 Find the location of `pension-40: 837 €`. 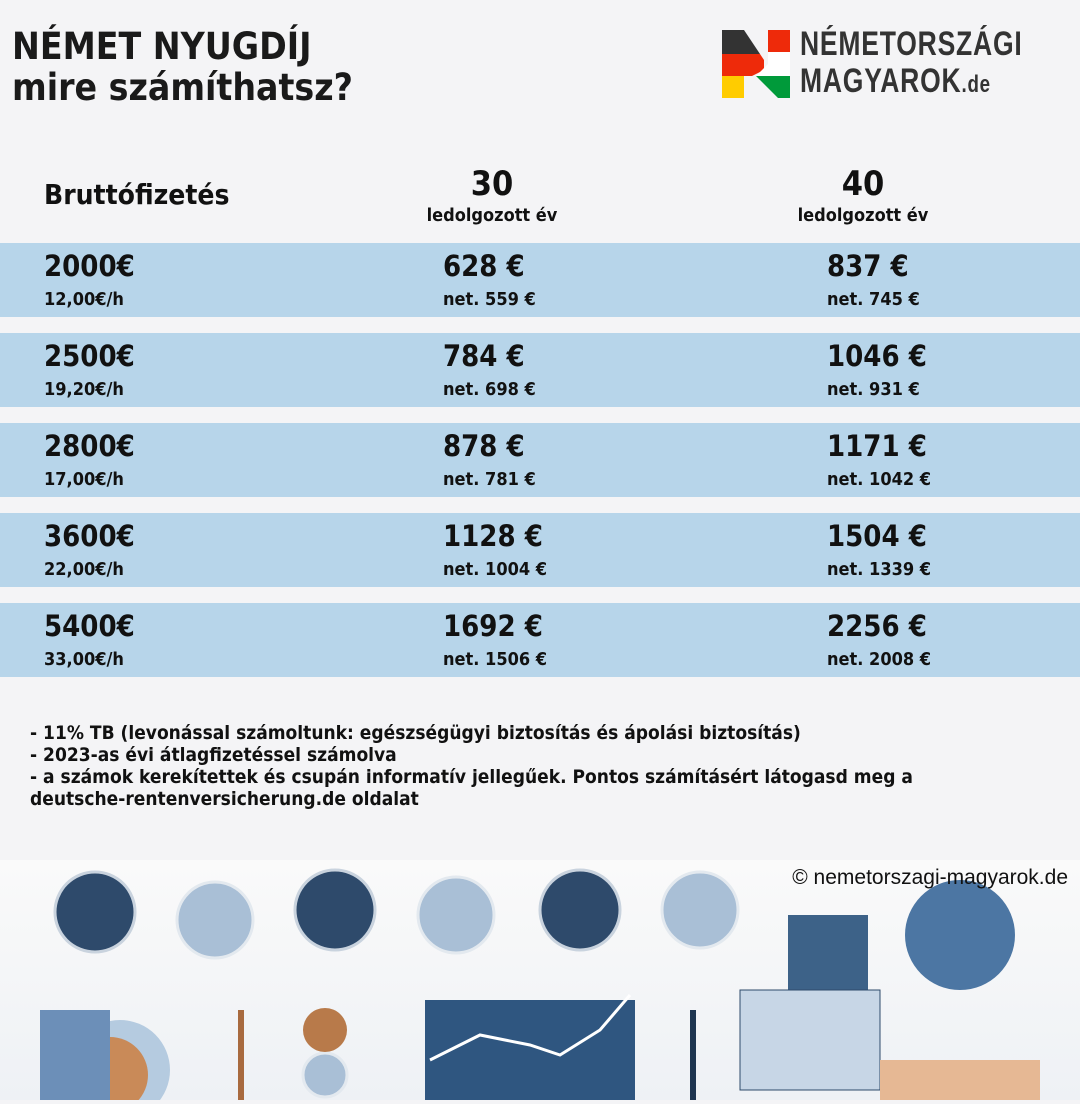

pension-40: 837 € is located at coordinates (868, 266).